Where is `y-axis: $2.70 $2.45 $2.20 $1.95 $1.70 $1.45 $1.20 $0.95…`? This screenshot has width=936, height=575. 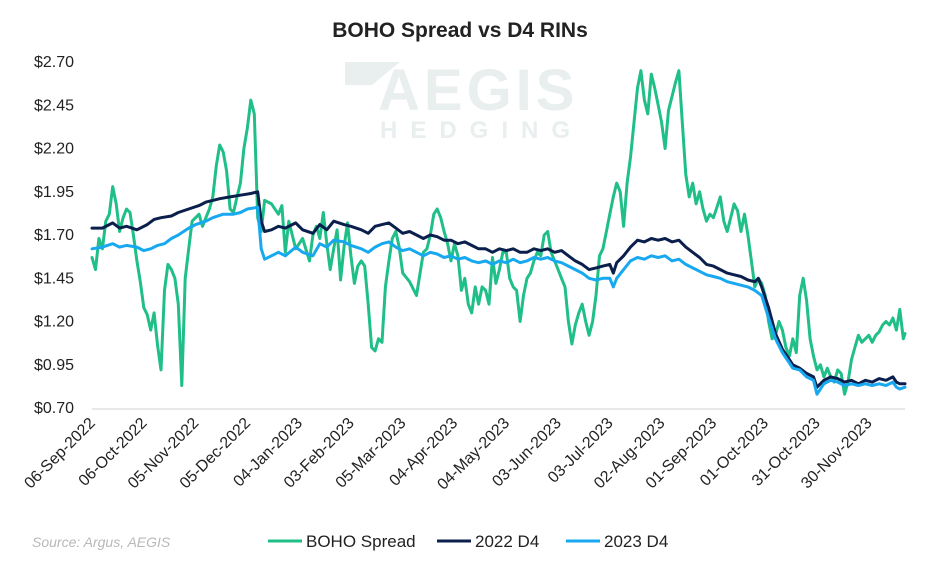 y-axis: $2.70 $2.45 $2.20 $1.95 $1.70 $1.45 $1.20 $0.95… is located at coordinates (54, 235).